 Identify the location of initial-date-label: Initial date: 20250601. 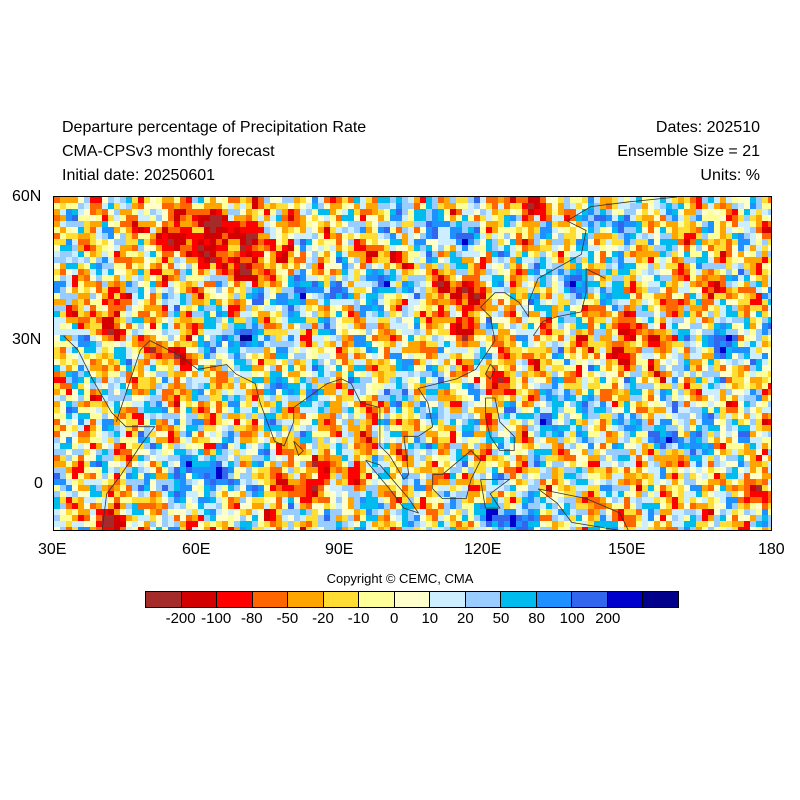
(139, 175).